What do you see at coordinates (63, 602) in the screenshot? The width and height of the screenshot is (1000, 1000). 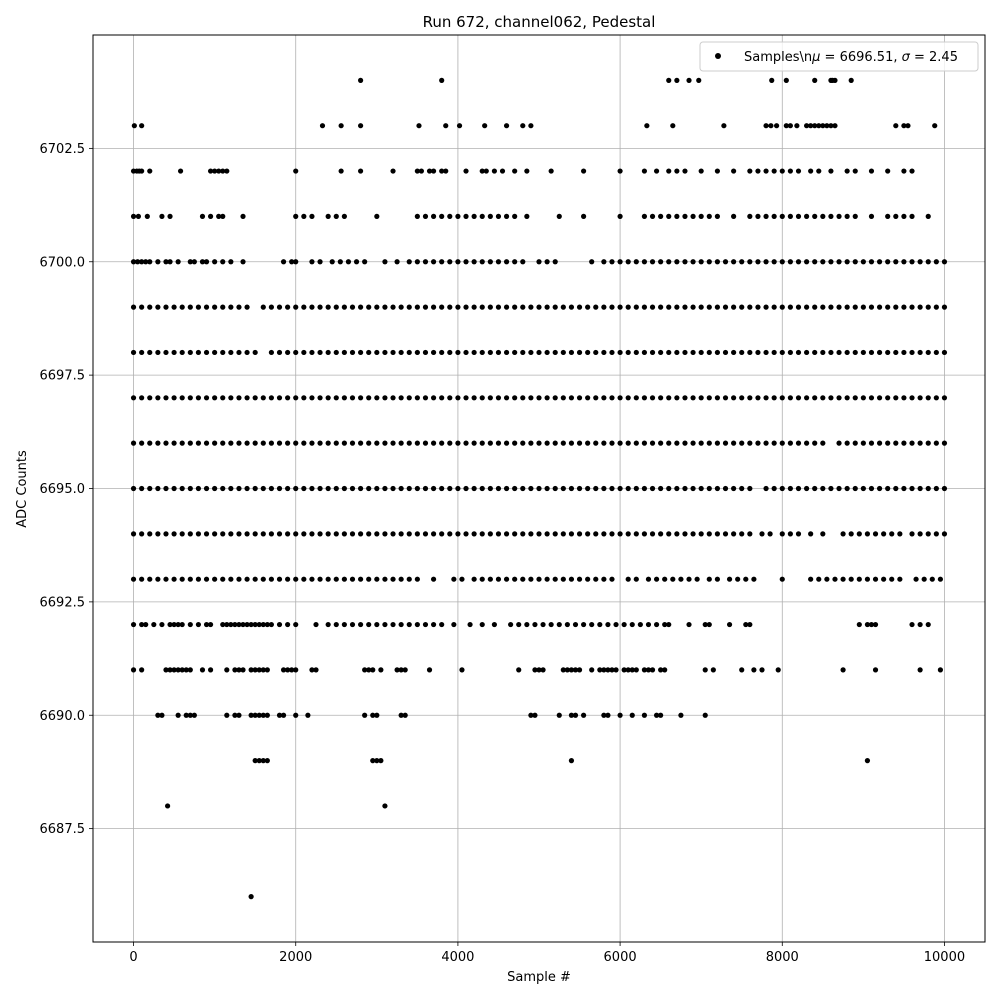 I see `y-tick-label: 6692.5` at bounding box center [63, 602].